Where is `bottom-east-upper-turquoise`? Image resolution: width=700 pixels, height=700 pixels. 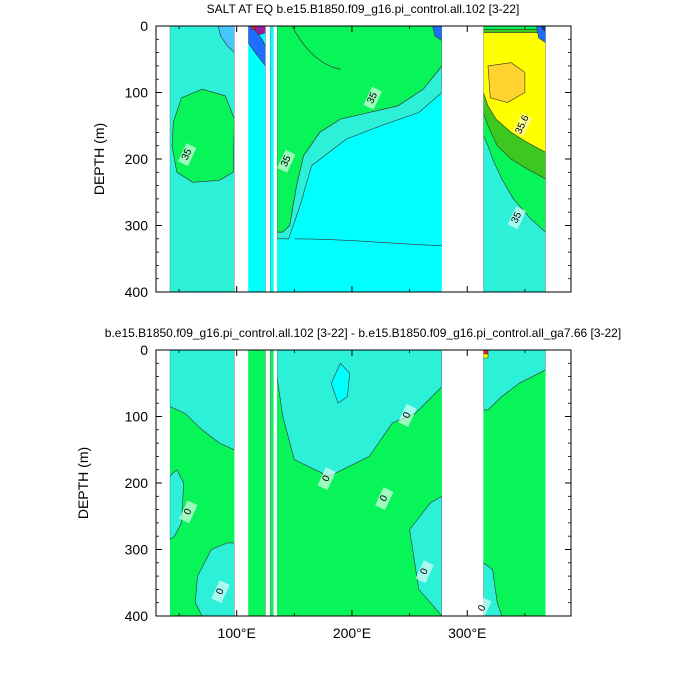
bottom-east-upper-turquoise is located at coordinates (514, 380).